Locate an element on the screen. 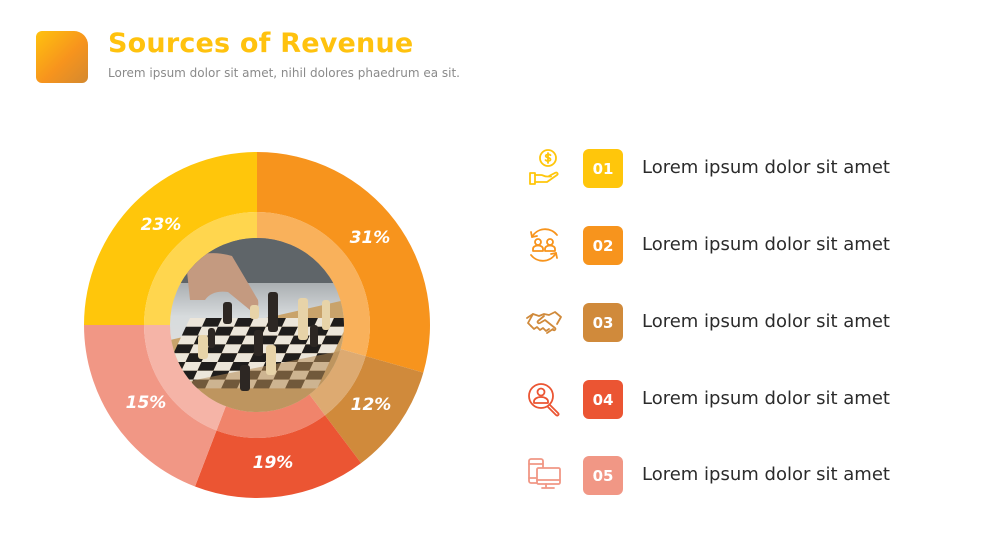  page-title: Sources of Revenue is located at coordinates (261, 43).